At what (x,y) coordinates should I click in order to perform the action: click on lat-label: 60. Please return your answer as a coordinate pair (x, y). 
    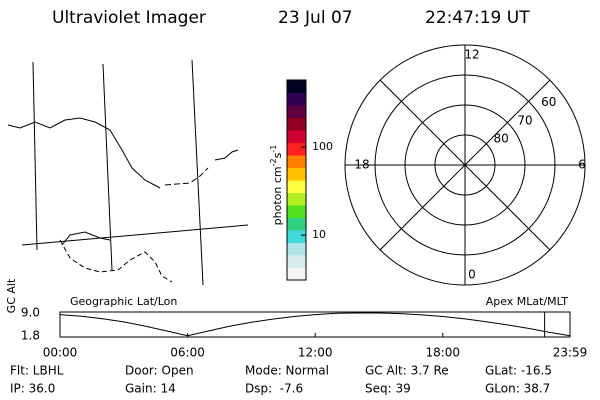
    Looking at the image, I should click on (548, 102).